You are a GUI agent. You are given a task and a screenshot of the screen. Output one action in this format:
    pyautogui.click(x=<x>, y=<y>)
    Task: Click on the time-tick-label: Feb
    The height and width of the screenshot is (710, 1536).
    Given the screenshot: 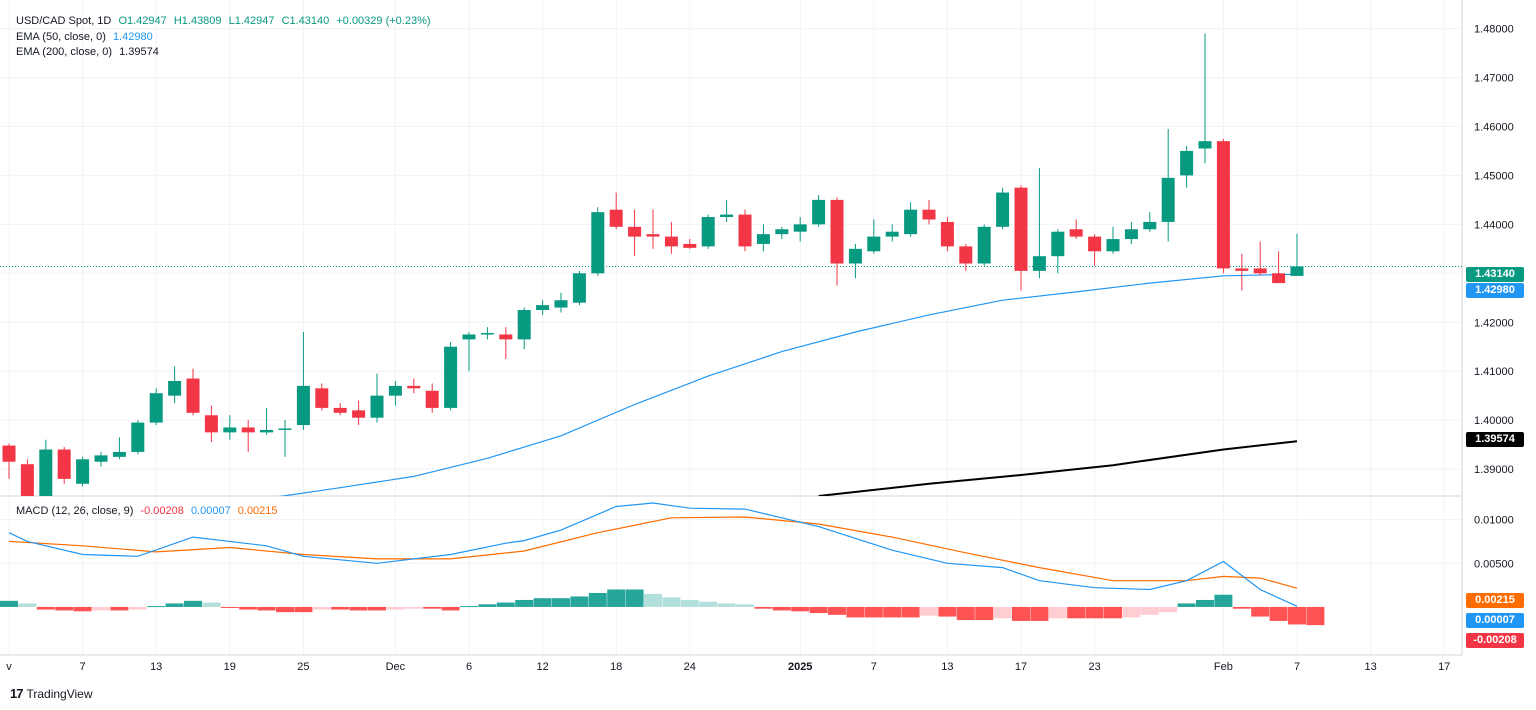 What is the action you would take?
    pyautogui.click(x=1223, y=667)
    